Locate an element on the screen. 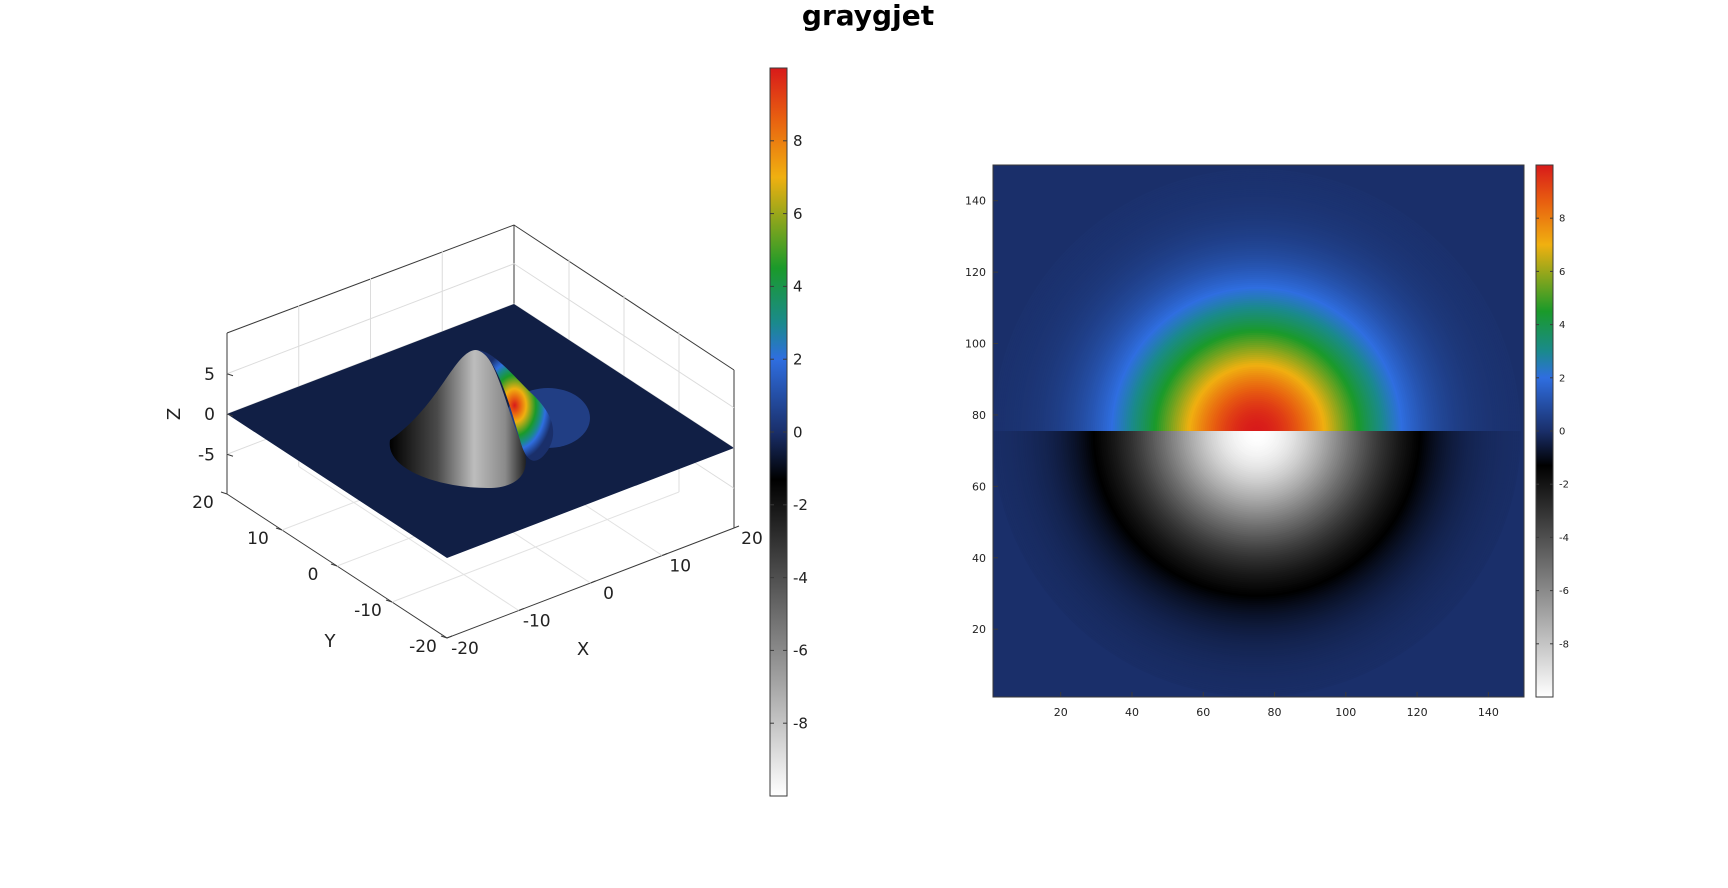 The width and height of the screenshot is (1728, 888). x-tick-label: -20 is located at coordinates (465, 649).